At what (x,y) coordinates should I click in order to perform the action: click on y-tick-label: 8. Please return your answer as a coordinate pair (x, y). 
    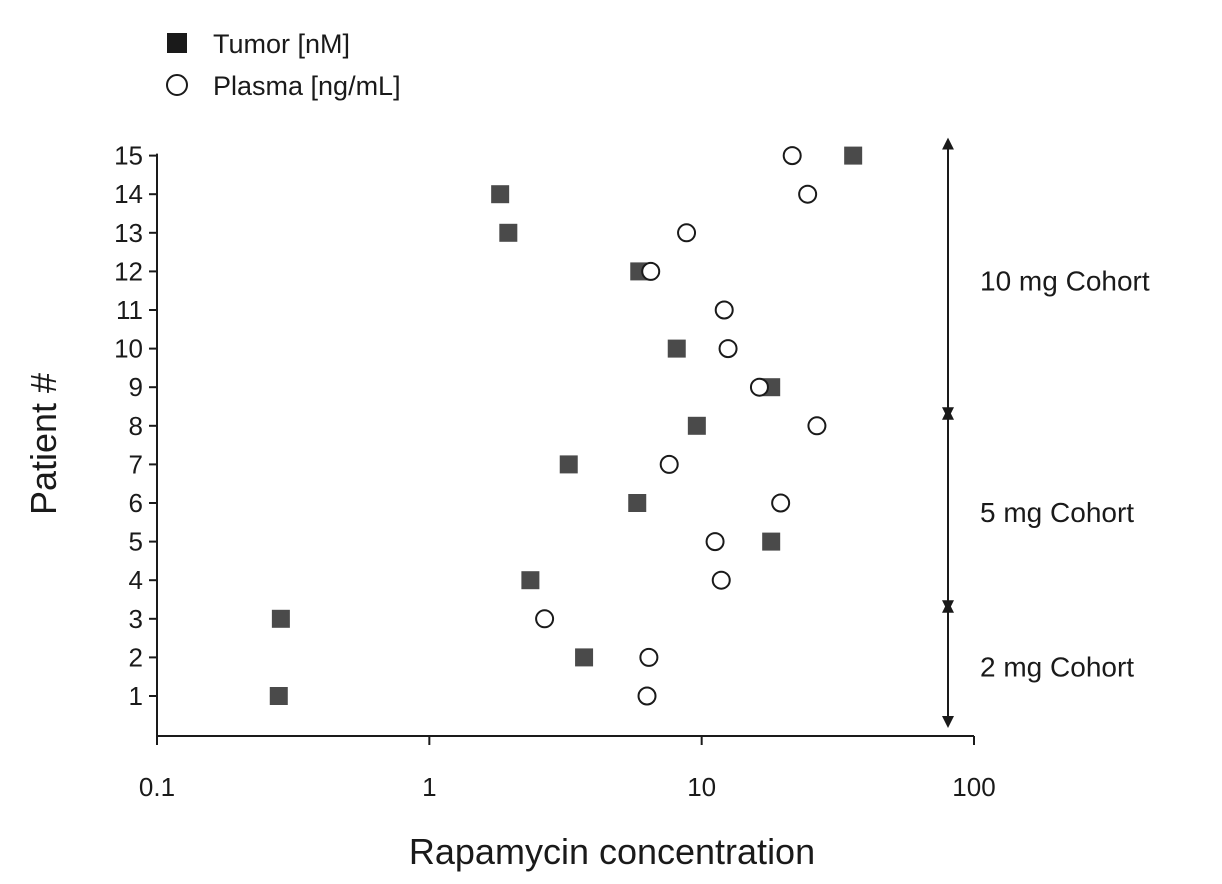
    Looking at the image, I should click on (136, 426).